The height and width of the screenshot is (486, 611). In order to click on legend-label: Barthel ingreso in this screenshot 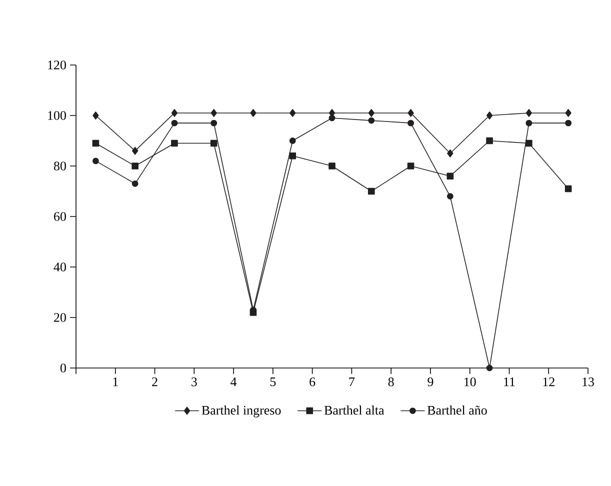, I will do `click(241, 412)`.